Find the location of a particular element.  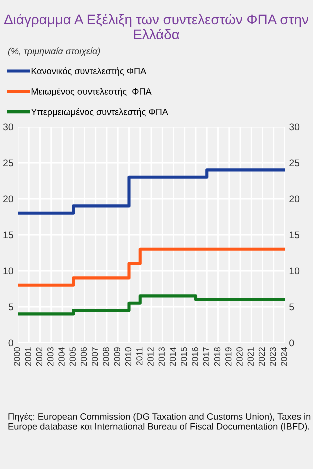

y2-tick-label: 20 is located at coordinates (295, 199).